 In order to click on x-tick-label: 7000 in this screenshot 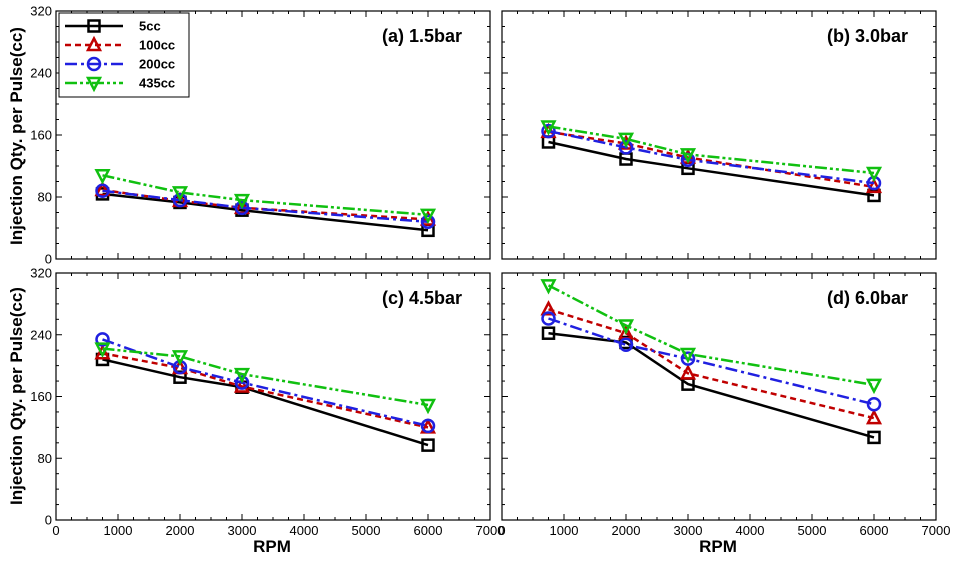, I will do `click(490, 530)`.